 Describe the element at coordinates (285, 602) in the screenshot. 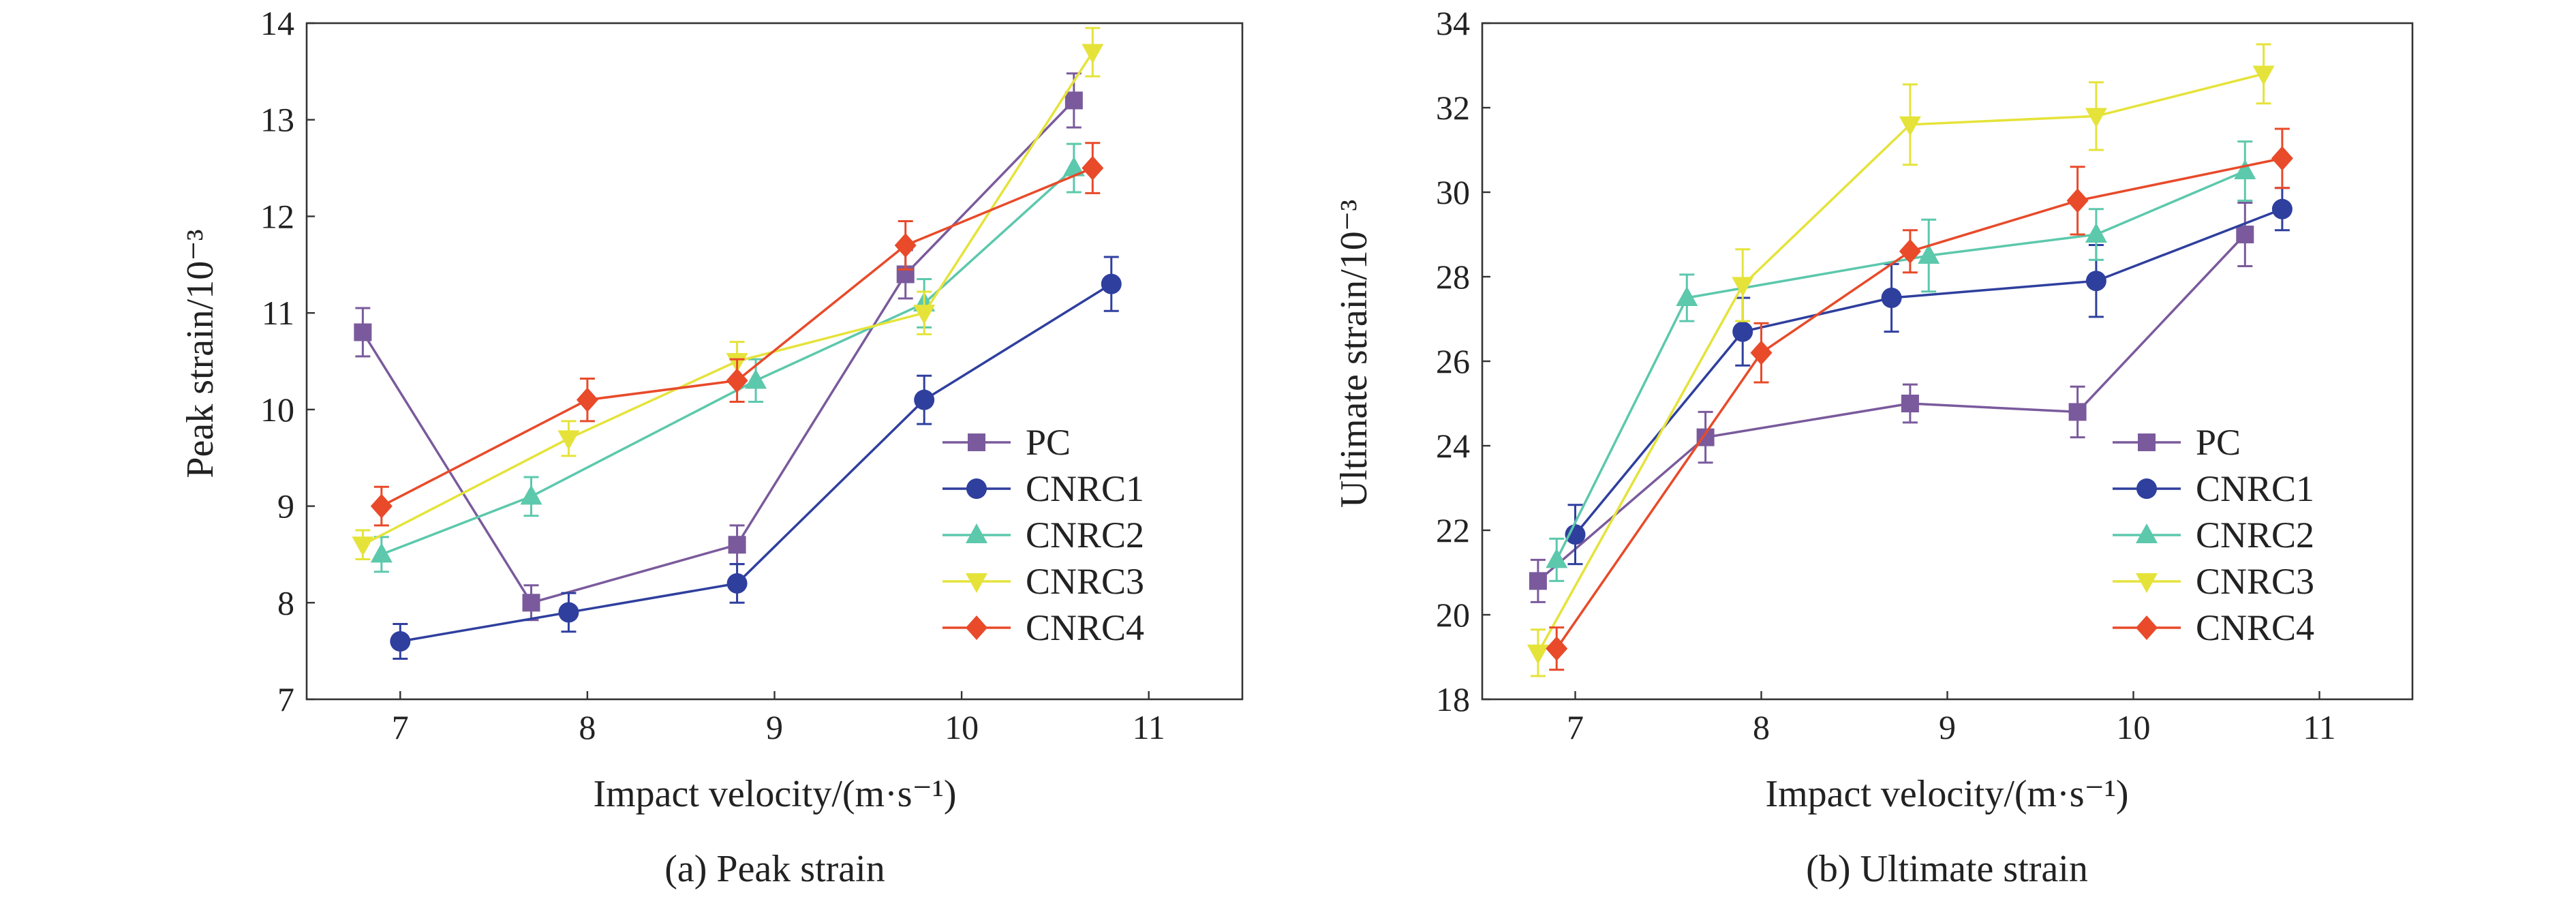

I see `y-tick-label: 8` at that location.